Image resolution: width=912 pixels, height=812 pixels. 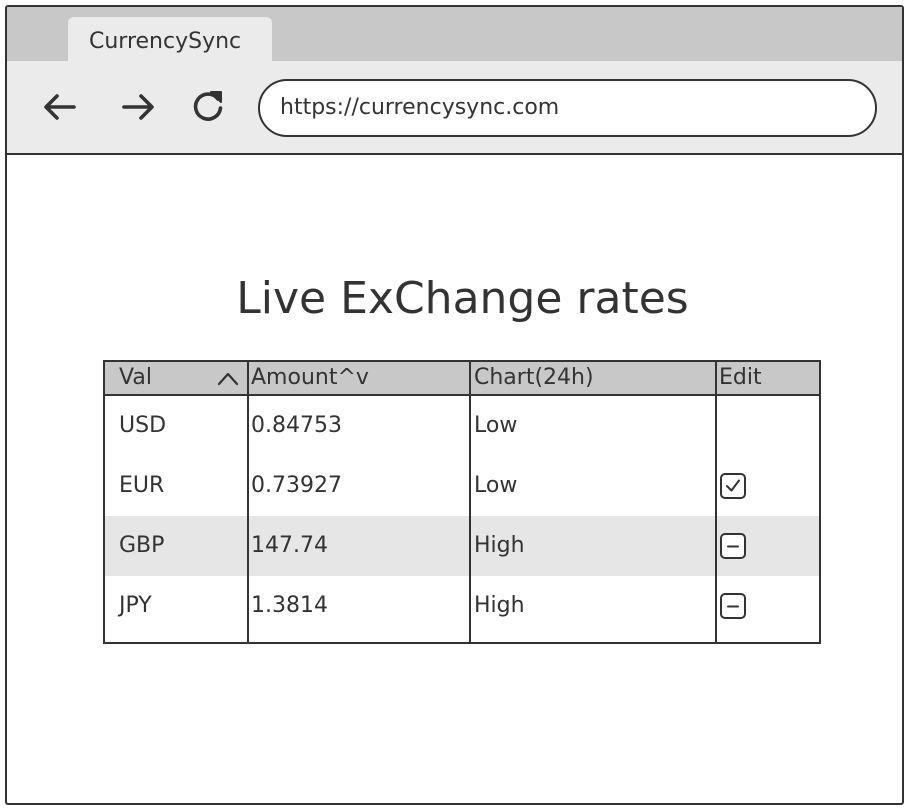 I want to click on table-row: EUR 0.73927 Low, so click(x=462, y=486).